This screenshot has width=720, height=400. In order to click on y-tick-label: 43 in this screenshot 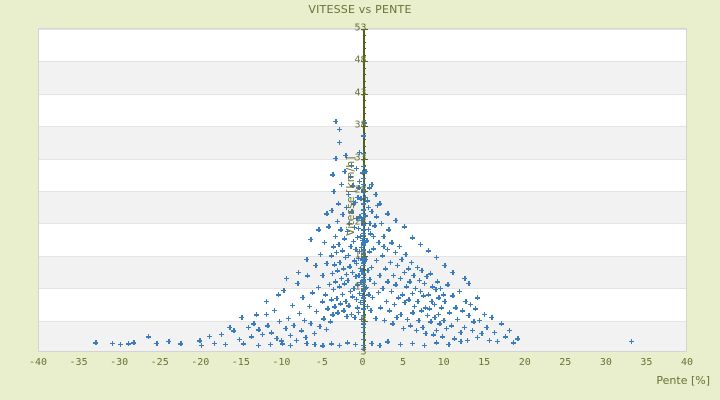, I will do `click(360, 93)`.